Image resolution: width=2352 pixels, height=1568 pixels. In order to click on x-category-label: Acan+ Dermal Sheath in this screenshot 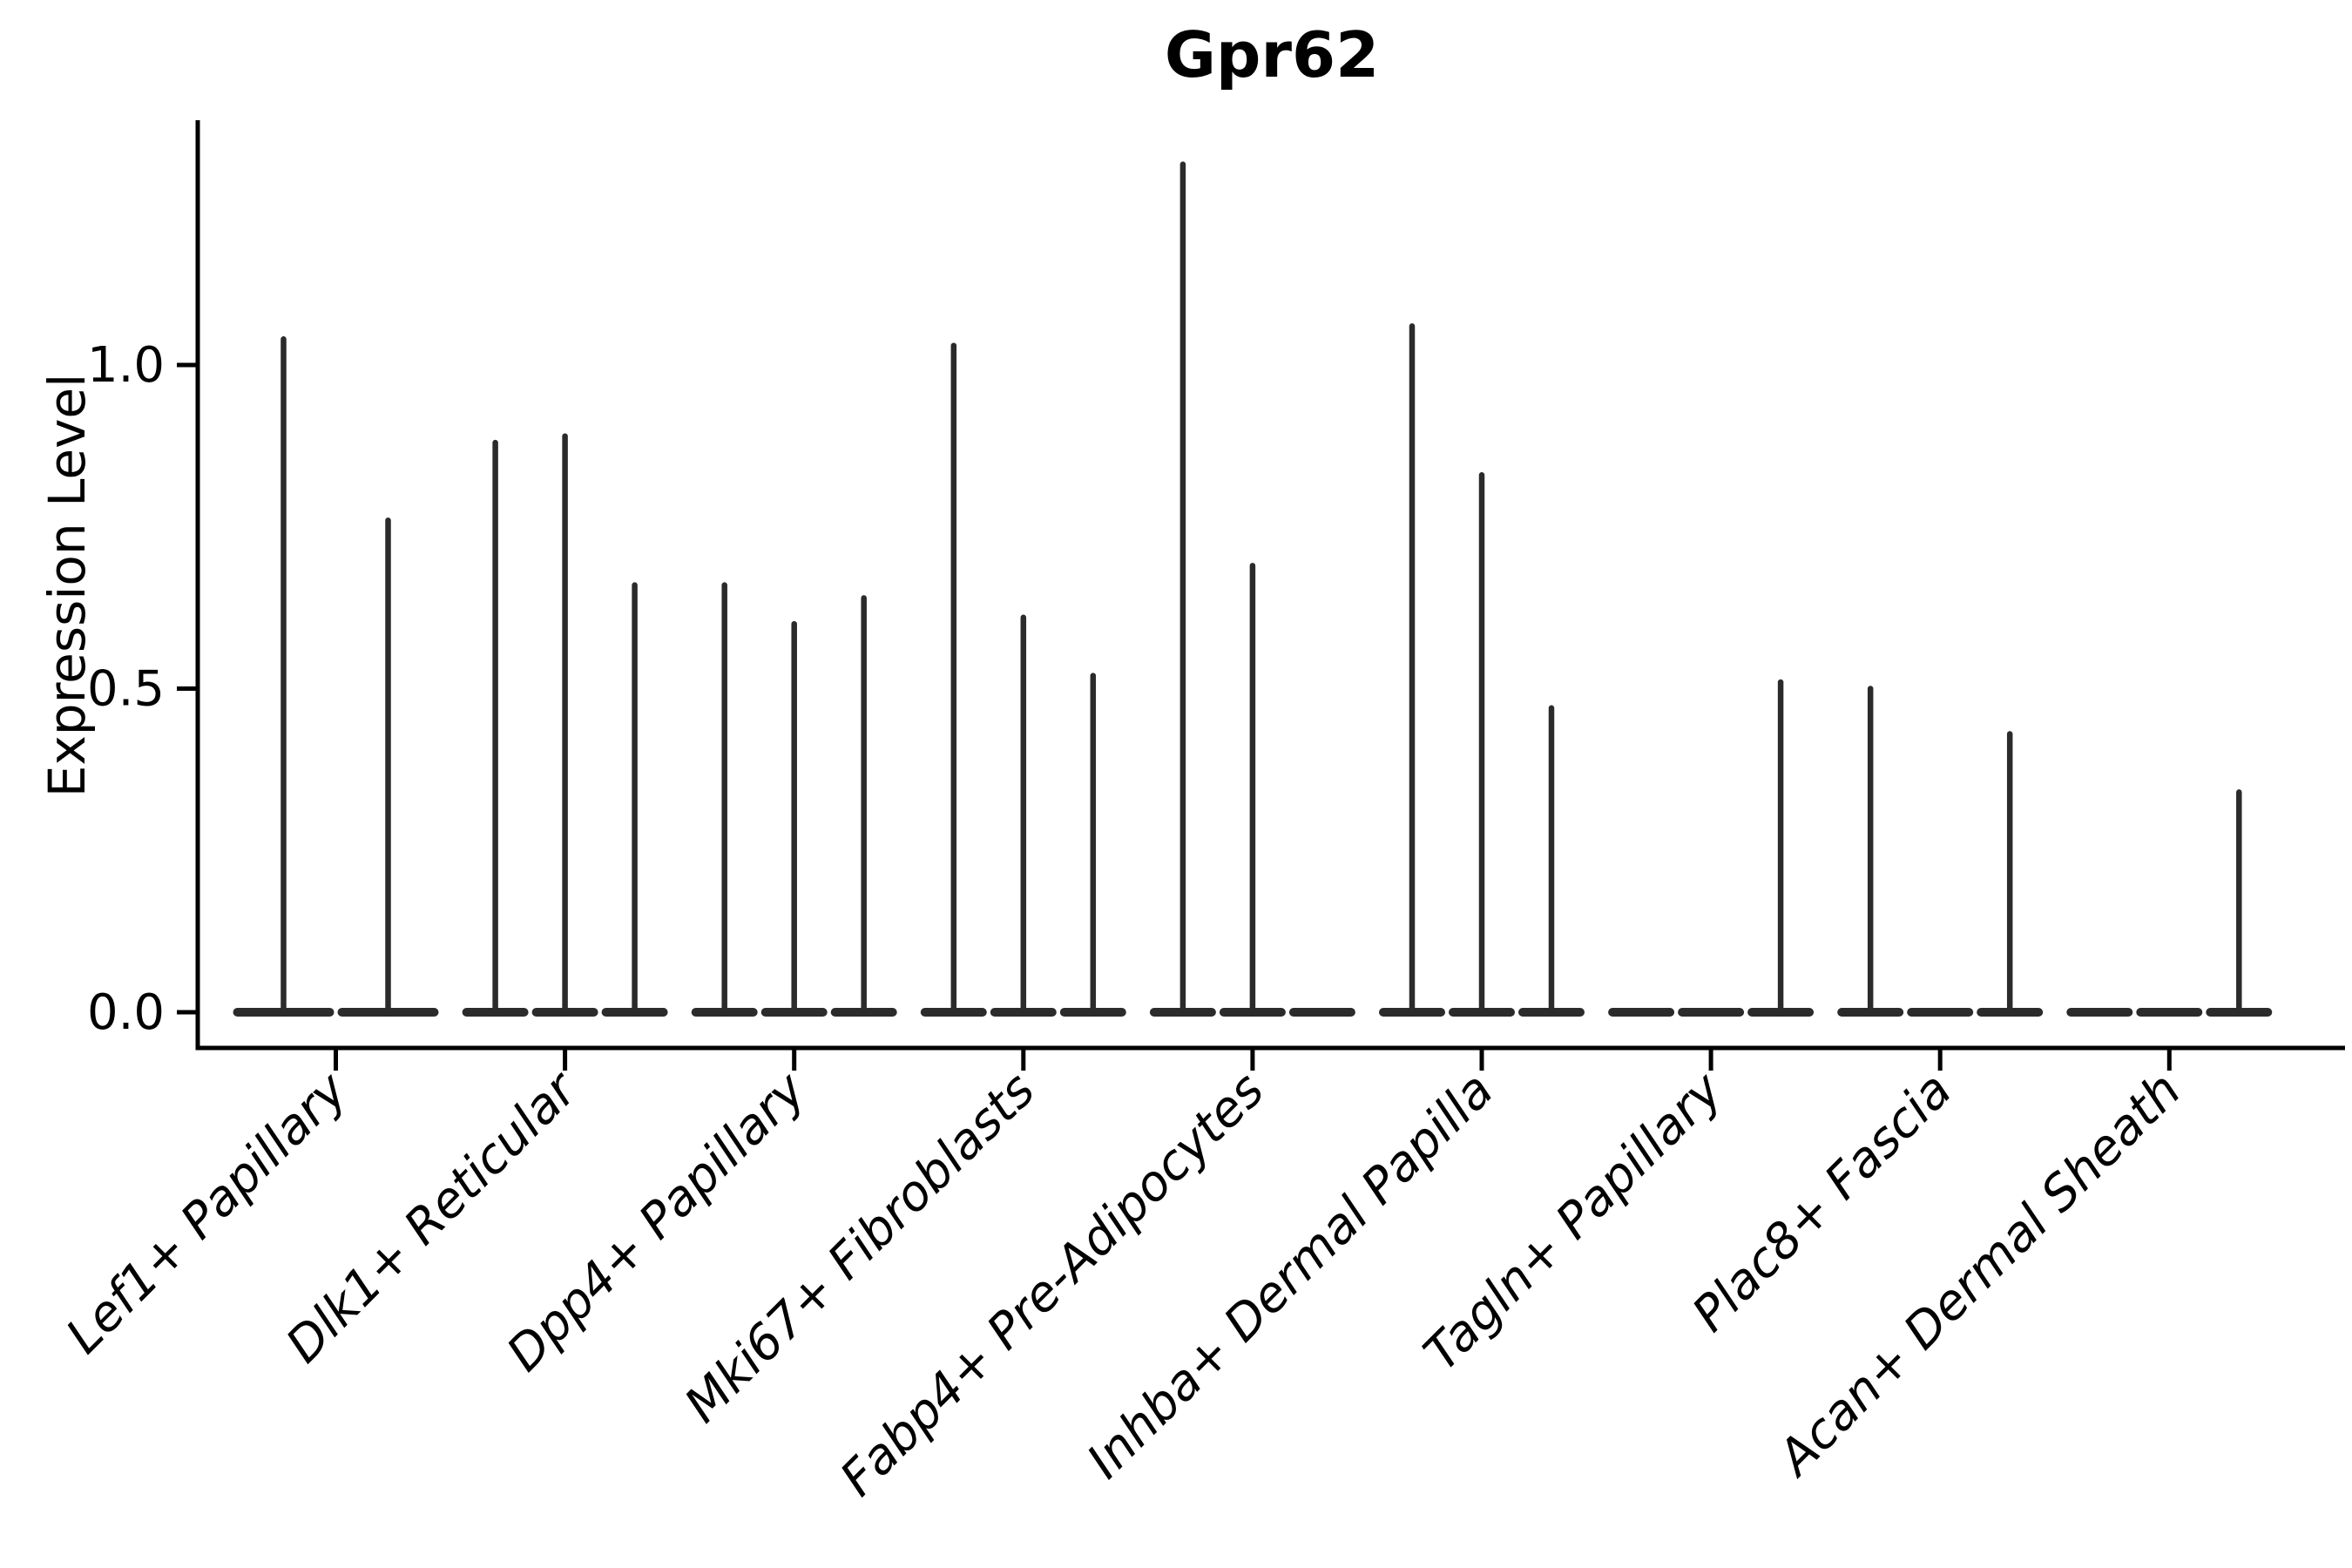, I will do `click(1979, 1275)`.